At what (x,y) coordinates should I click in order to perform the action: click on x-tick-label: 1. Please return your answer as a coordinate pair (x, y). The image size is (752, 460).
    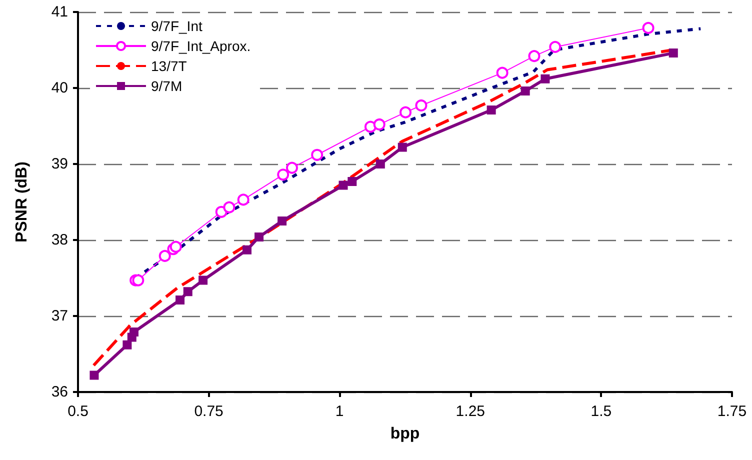
    Looking at the image, I should click on (339, 411).